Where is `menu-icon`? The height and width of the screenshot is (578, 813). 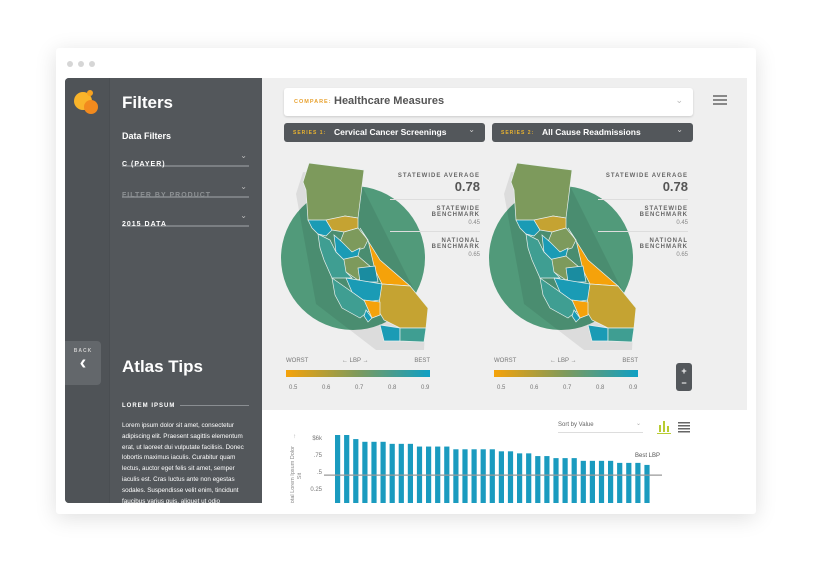
menu-icon is located at coordinates (720, 100).